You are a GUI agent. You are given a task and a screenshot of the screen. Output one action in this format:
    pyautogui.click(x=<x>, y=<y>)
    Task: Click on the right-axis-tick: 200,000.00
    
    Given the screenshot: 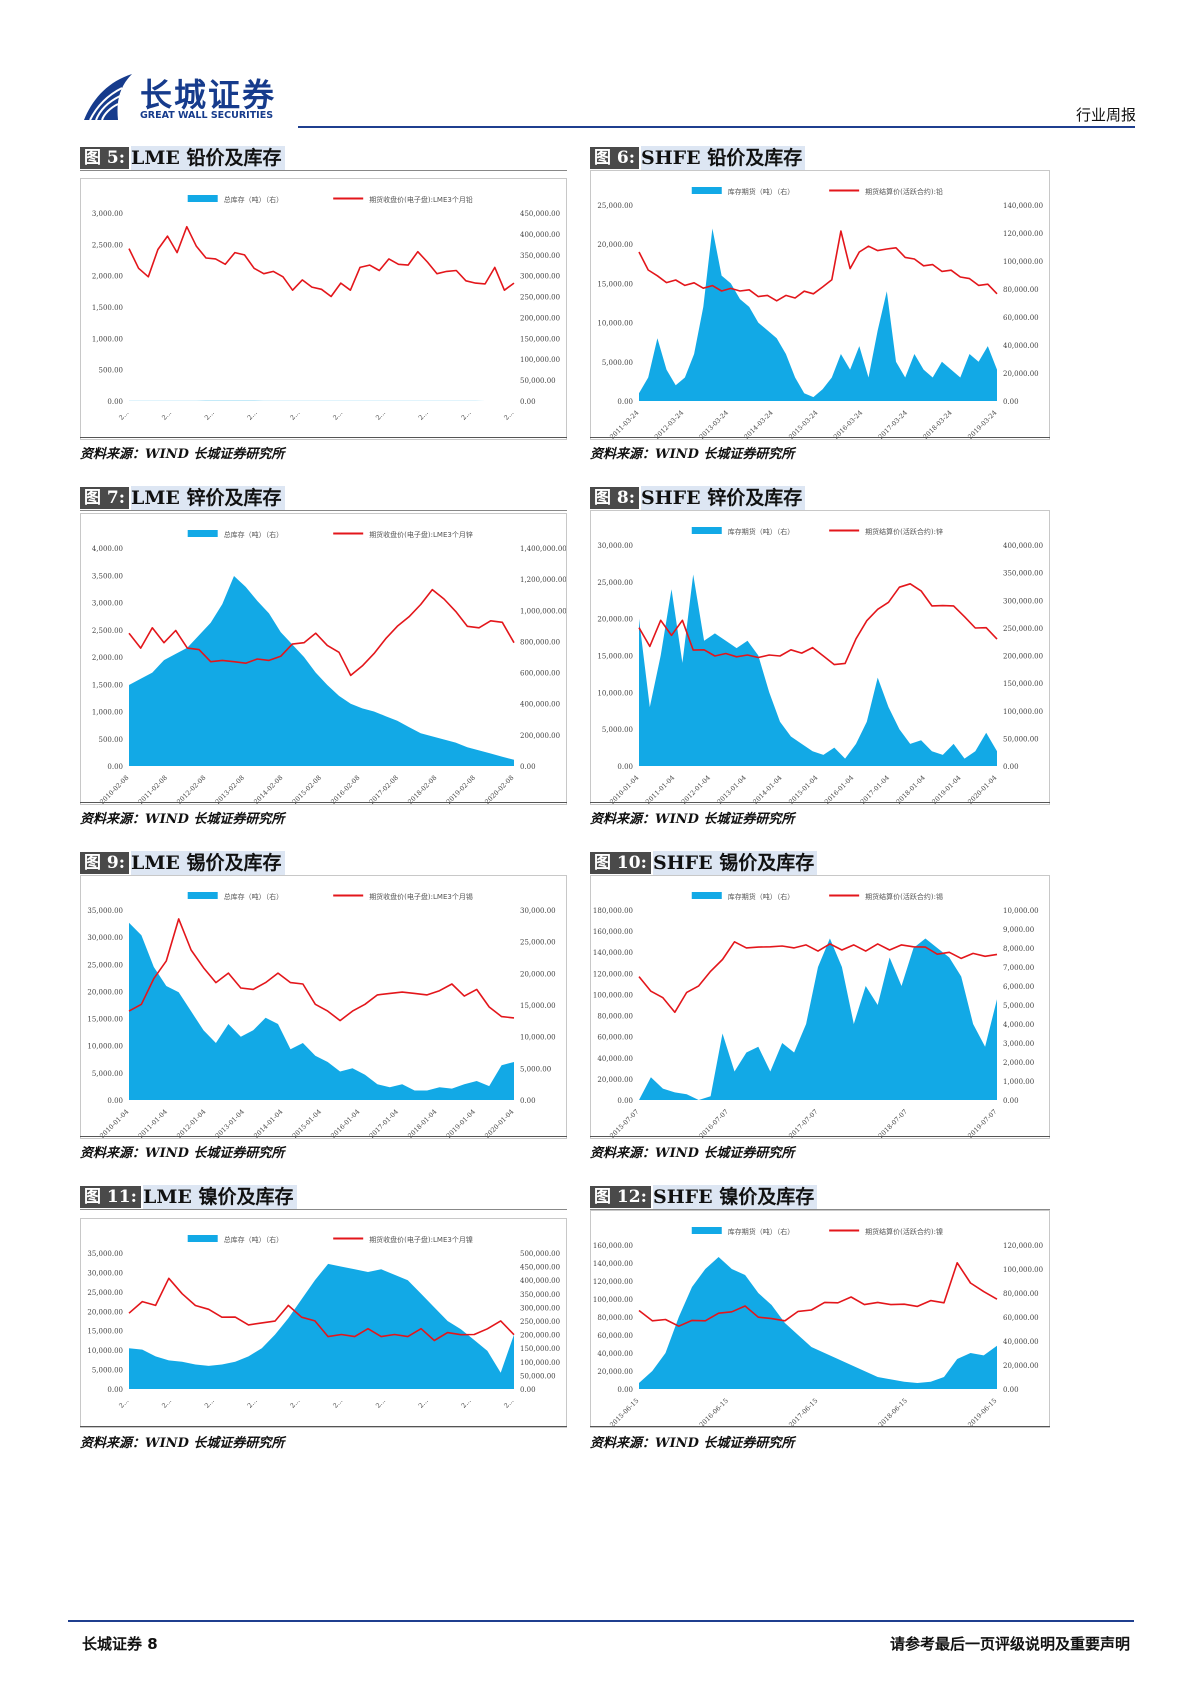 What is the action you would take?
    pyautogui.click(x=540, y=318)
    